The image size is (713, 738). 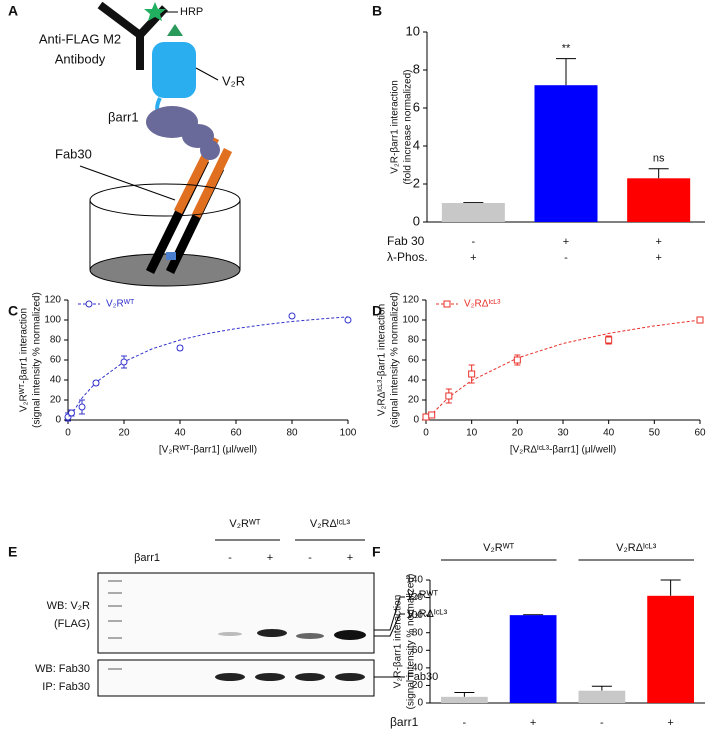 What do you see at coordinates (414, 400) in the screenshot?
I see `y-tick-label: 20` at bounding box center [414, 400].